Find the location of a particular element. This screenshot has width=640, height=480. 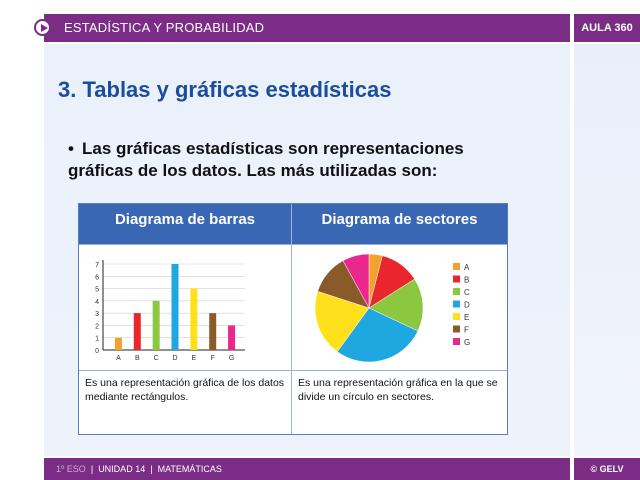

y-tick-label: 7 is located at coordinates (97, 265).